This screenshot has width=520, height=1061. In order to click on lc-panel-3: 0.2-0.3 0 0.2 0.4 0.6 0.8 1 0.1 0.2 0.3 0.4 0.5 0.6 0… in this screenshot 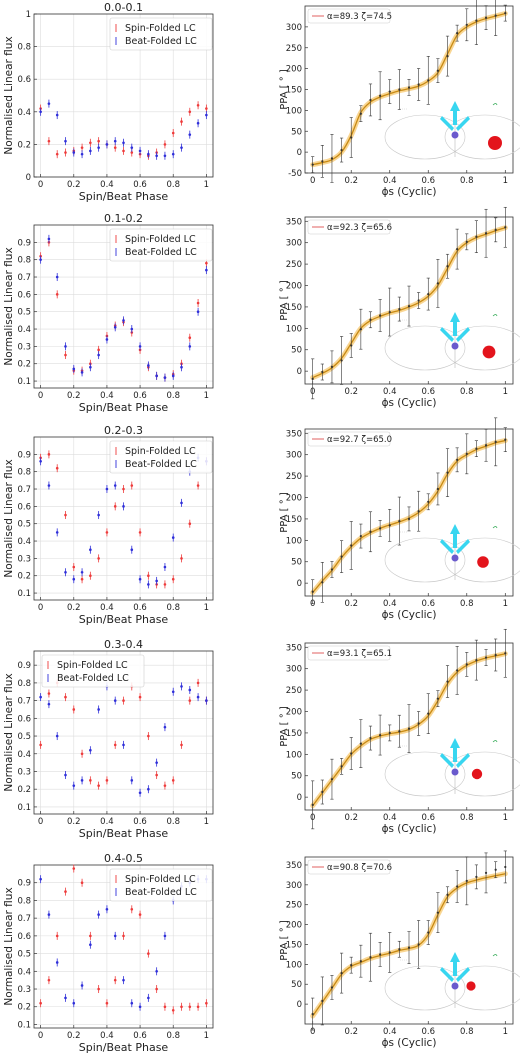, I will do `click(108, 525)`.